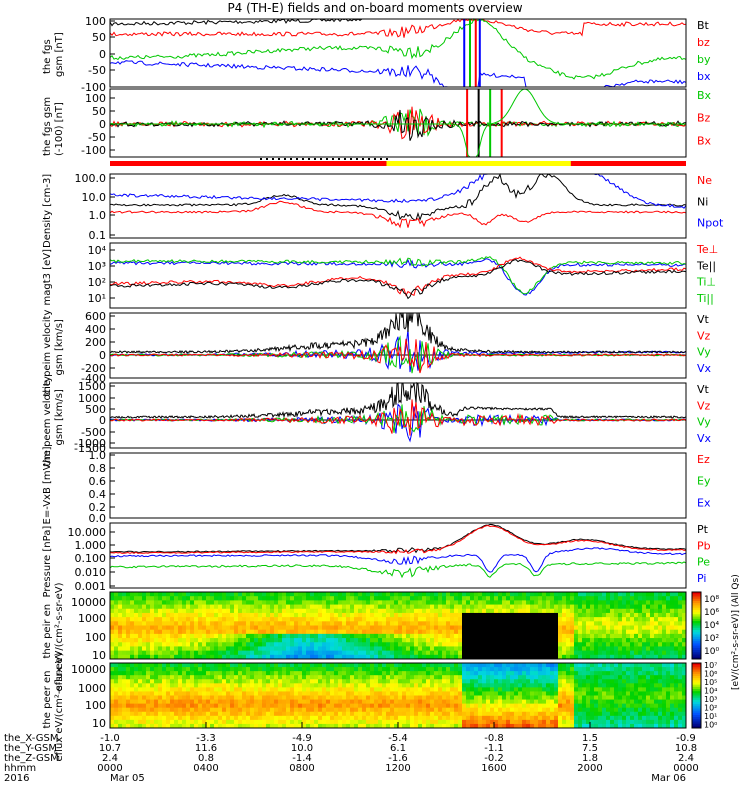 Image resolution: width=750 pixels, height=800 pixels. What do you see at coordinates (398, 758) in the screenshot?
I see `xtick-row-2: -1.6` at bounding box center [398, 758].